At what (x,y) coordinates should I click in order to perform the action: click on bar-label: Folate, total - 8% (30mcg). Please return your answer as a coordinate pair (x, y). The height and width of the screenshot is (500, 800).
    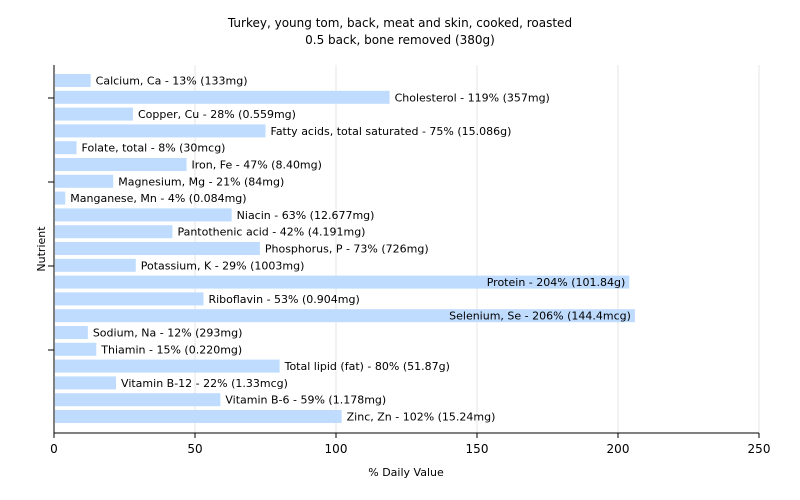
    Looking at the image, I should click on (154, 148).